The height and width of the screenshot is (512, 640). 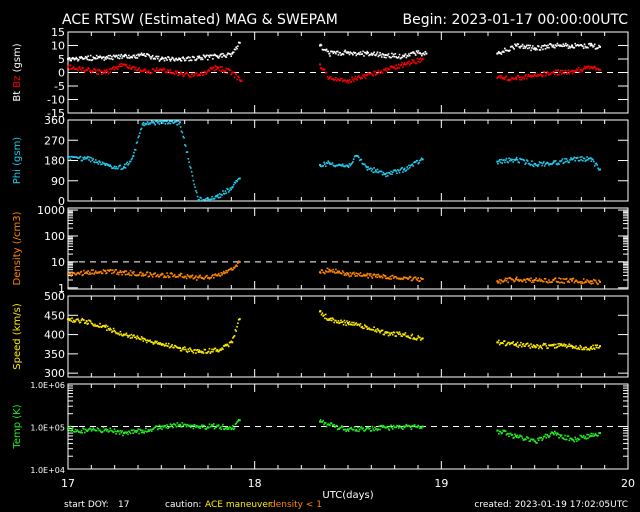 What do you see at coordinates (17, 96) in the screenshot?
I see `mag-ylabel-part: Bt` at bounding box center [17, 96].